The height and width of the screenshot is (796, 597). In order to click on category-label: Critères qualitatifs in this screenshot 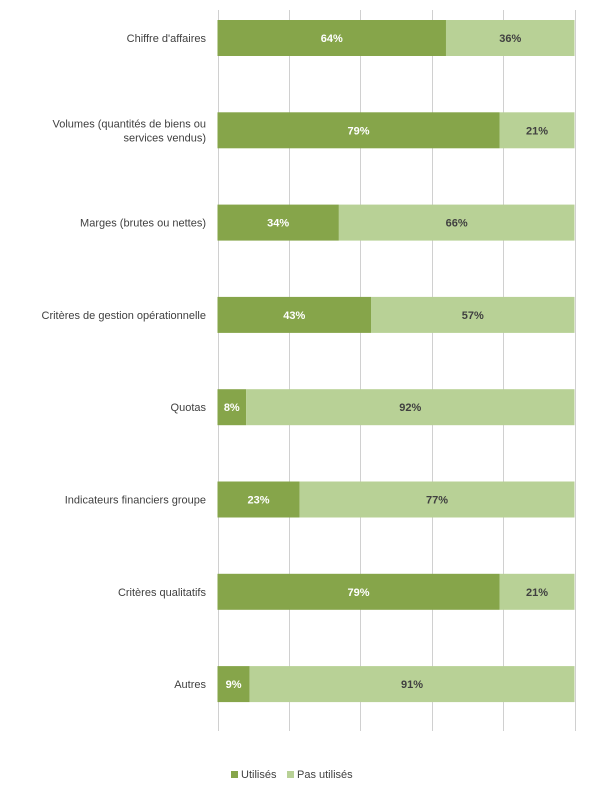, I will do `click(162, 593)`.